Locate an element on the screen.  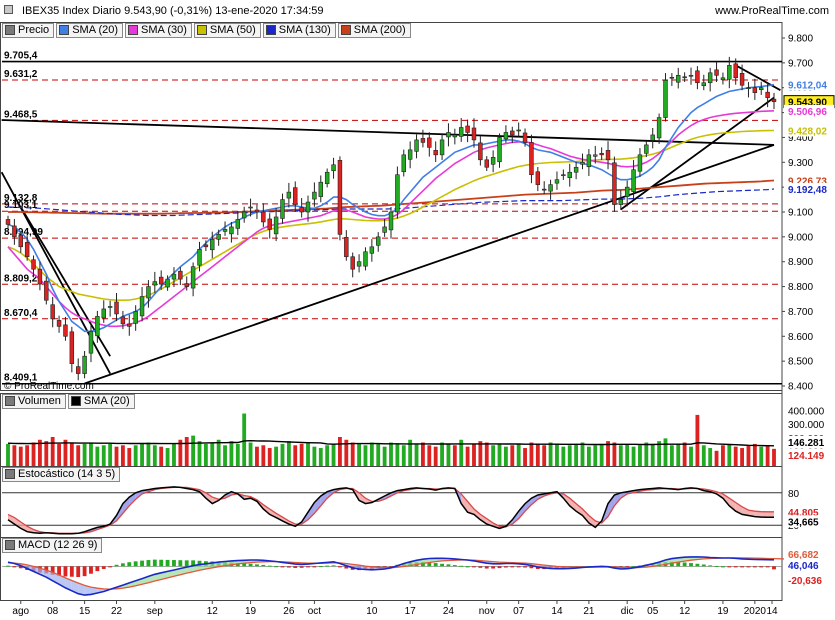
sma200-line is located at coordinates (391, 197).